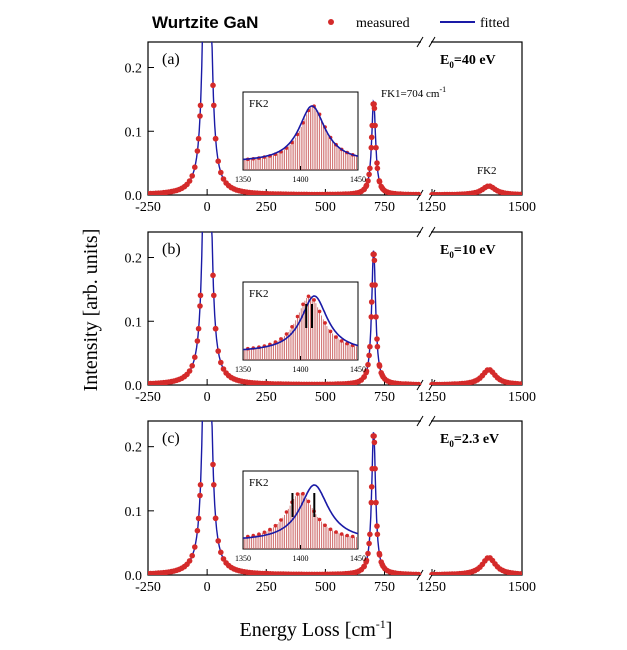  What do you see at coordinates (476, 439) in the screenshot?
I see `energy-label-value: =2.3 eV` at bounding box center [476, 439].